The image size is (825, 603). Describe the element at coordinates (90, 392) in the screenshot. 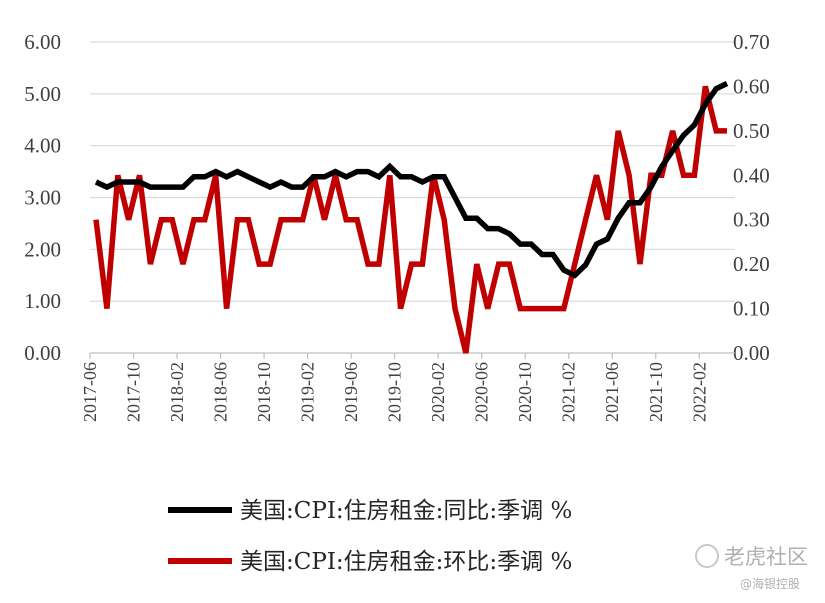

I see `x-tick-label: 2017-06` at that location.